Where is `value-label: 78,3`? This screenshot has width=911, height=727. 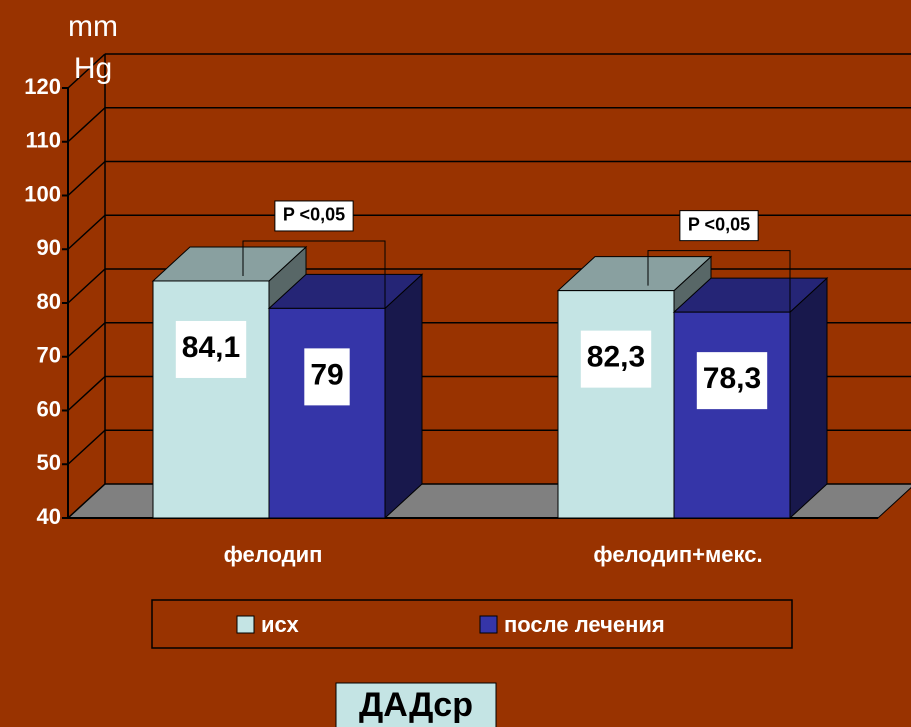
value-label: 78,3 is located at coordinates (732, 378).